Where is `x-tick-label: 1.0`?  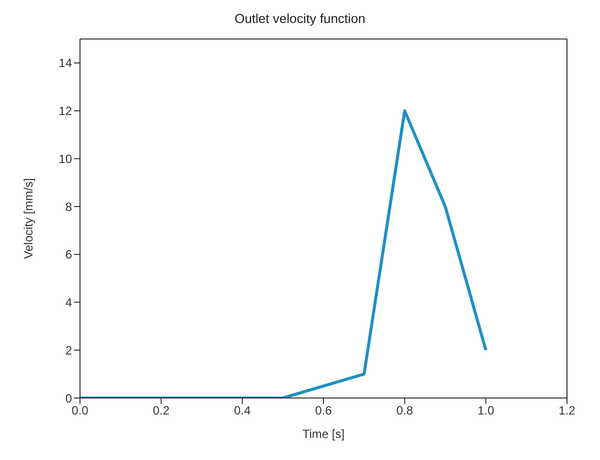 x-tick-label: 1.0 is located at coordinates (485, 411).